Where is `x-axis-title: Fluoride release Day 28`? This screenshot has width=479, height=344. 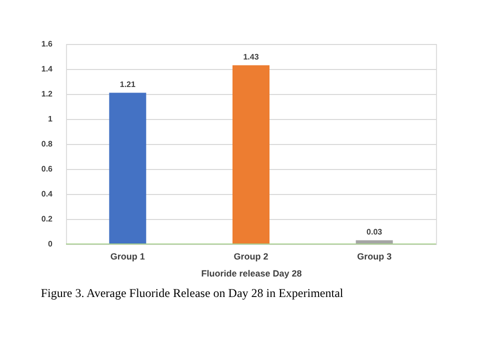
x-axis-title: Fluoride release Day 28 is located at coordinates (251, 273).